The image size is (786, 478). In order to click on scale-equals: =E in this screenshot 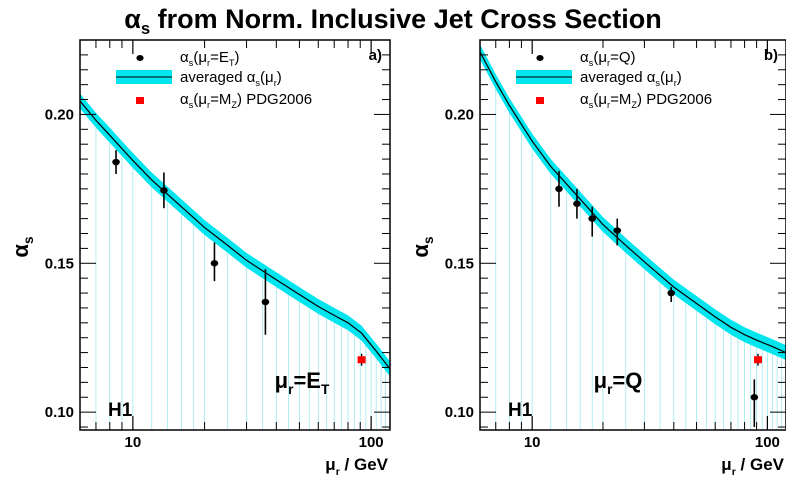, I will do `click(307, 380)`.